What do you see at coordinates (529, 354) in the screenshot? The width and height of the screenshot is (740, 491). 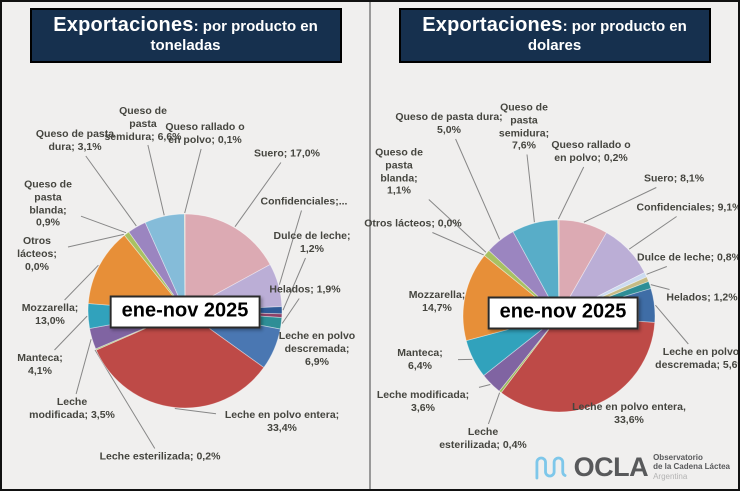 I see `pie-slice-leche-esterilizada` at bounding box center [529, 354].